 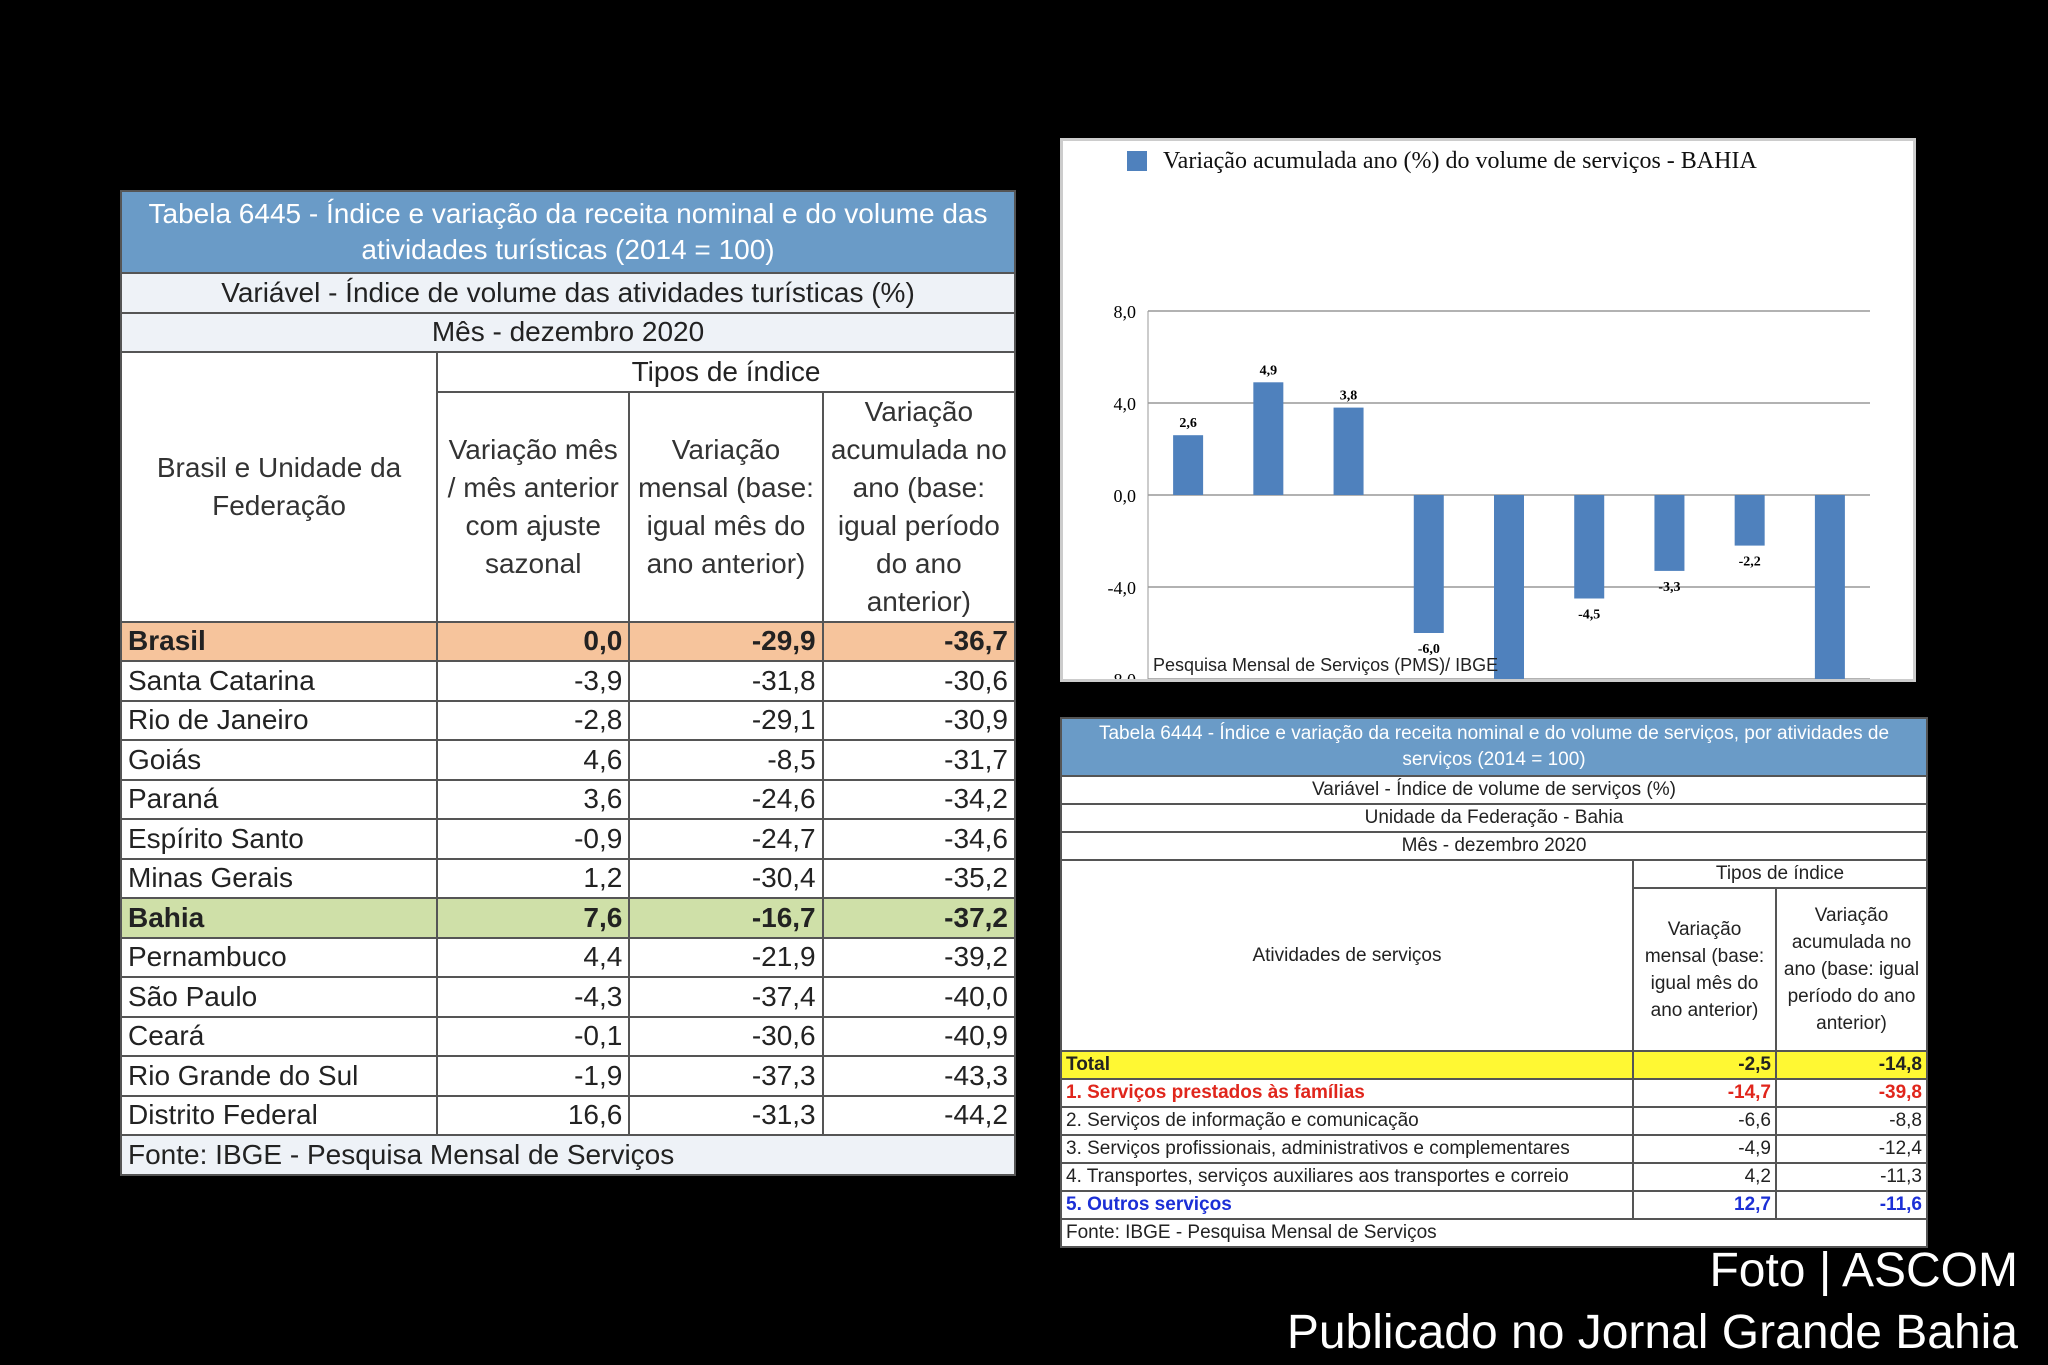 What do you see at coordinates (726, 957) in the screenshot?
I see `table-cell-value: -21,9` at bounding box center [726, 957].